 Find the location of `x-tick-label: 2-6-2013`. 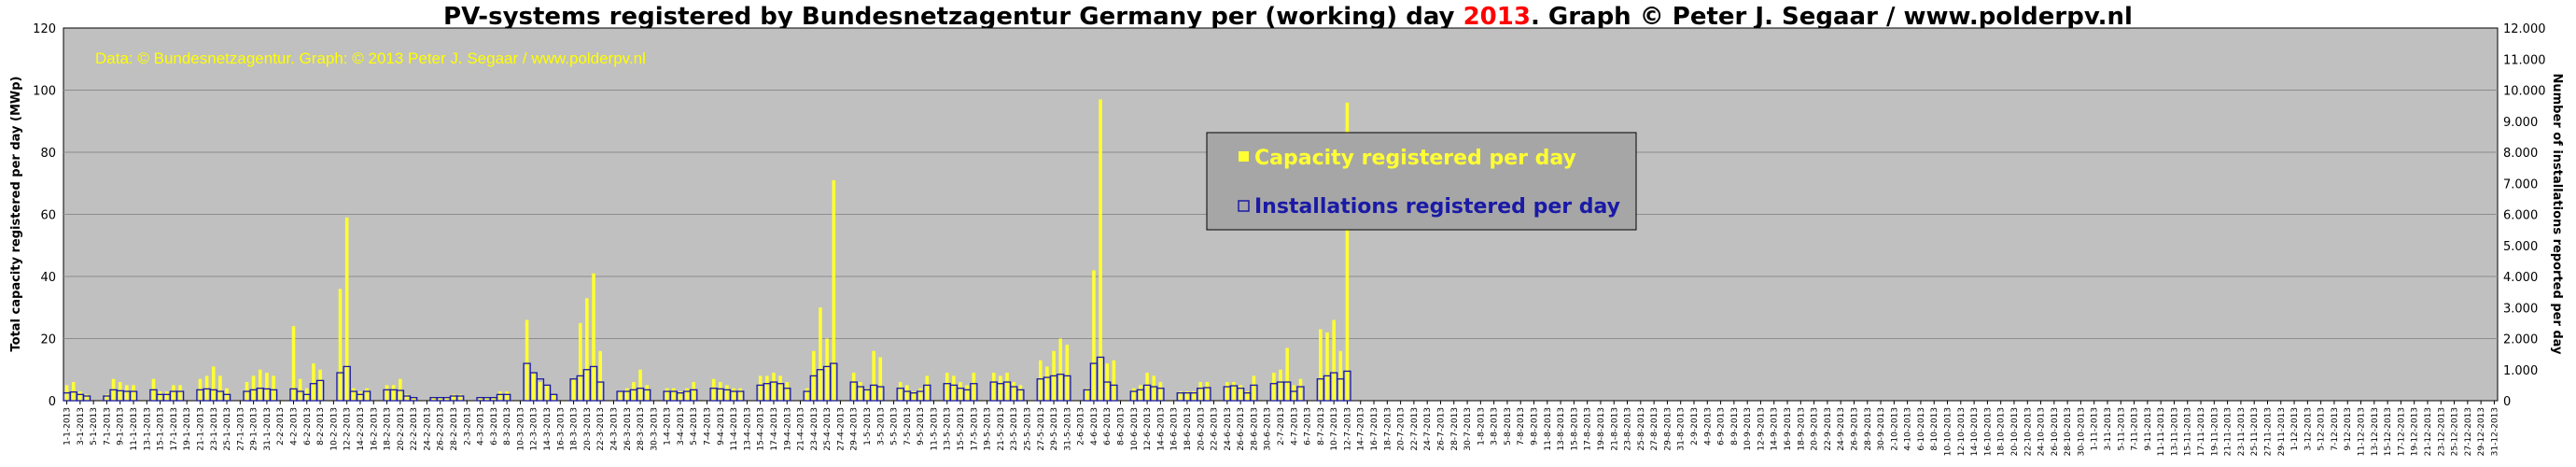

x-tick-label: 2-6-2013 is located at coordinates (1081, 427).